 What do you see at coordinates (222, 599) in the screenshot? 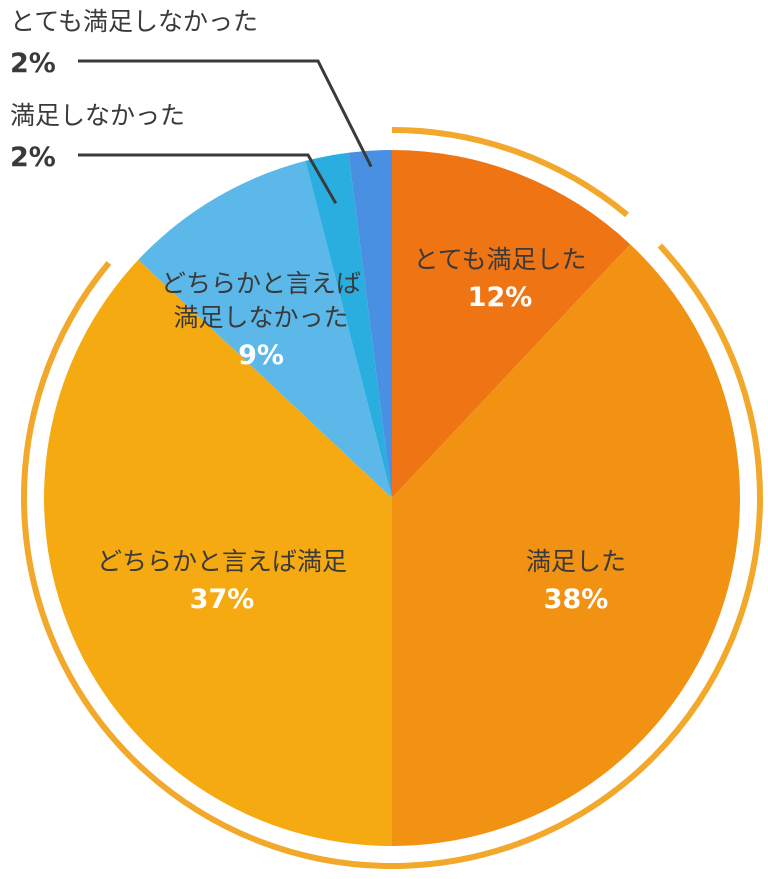
I see `slice-3-percent-label: 37%` at bounding box center [222, 599].